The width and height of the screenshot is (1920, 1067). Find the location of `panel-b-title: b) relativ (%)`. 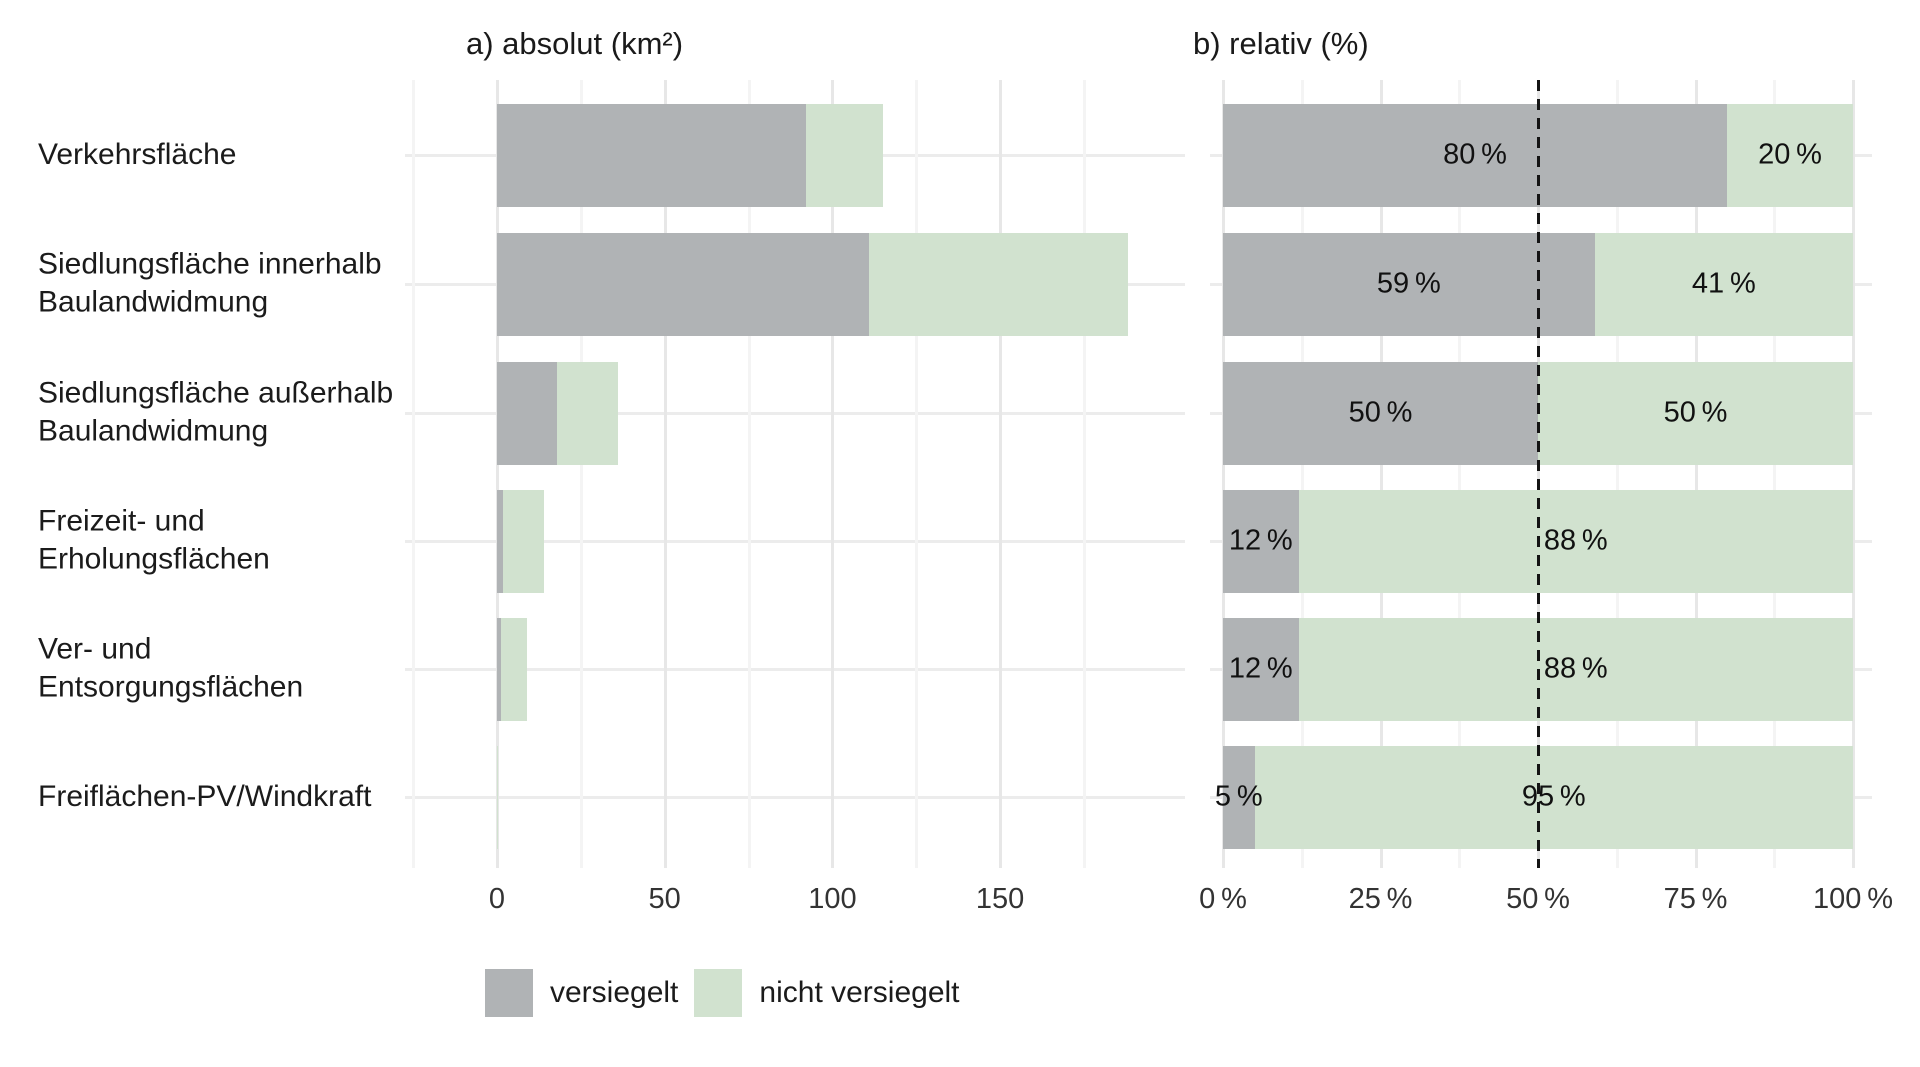

panel-b-title: b) relativ (%) is located at coordinates (1281, 43).